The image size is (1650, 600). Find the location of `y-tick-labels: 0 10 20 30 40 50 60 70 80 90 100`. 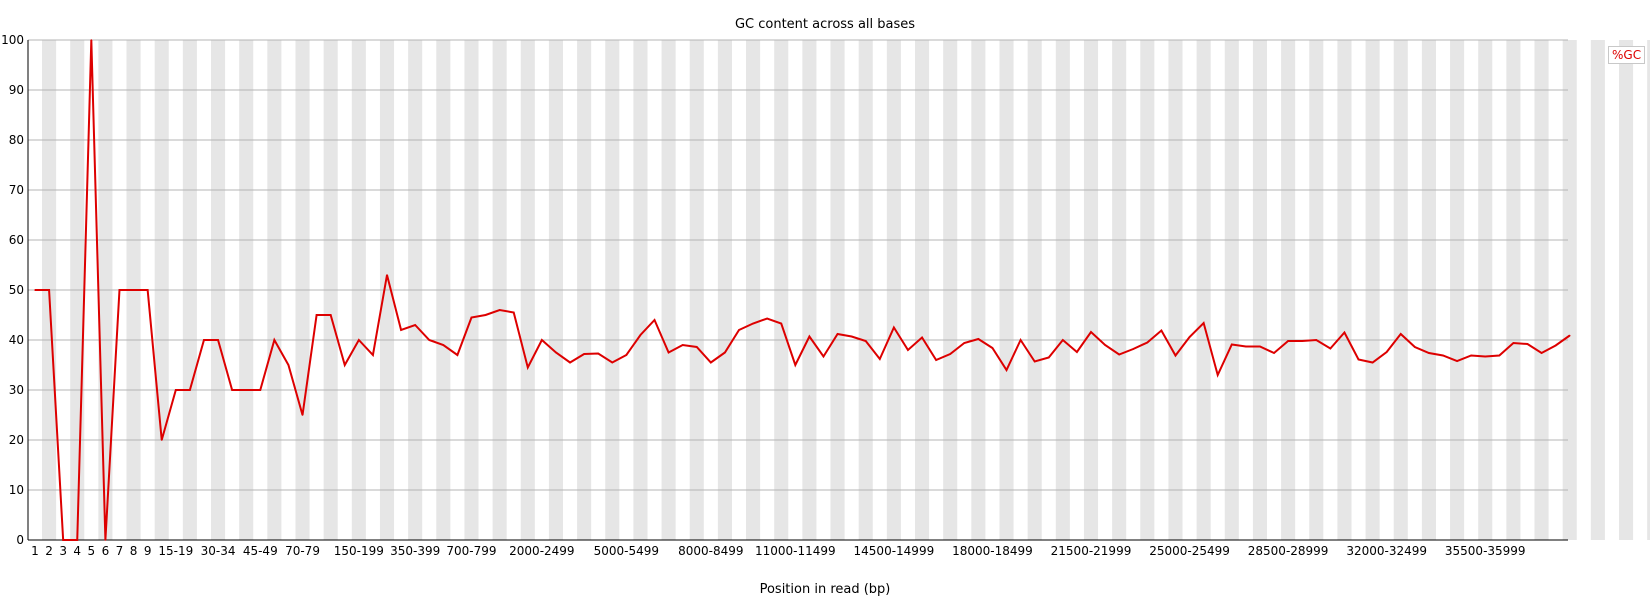

y-tick-labels: 0 10 20 30 40 50 60 70 80 90 100 is located at coordinates (12, 290).